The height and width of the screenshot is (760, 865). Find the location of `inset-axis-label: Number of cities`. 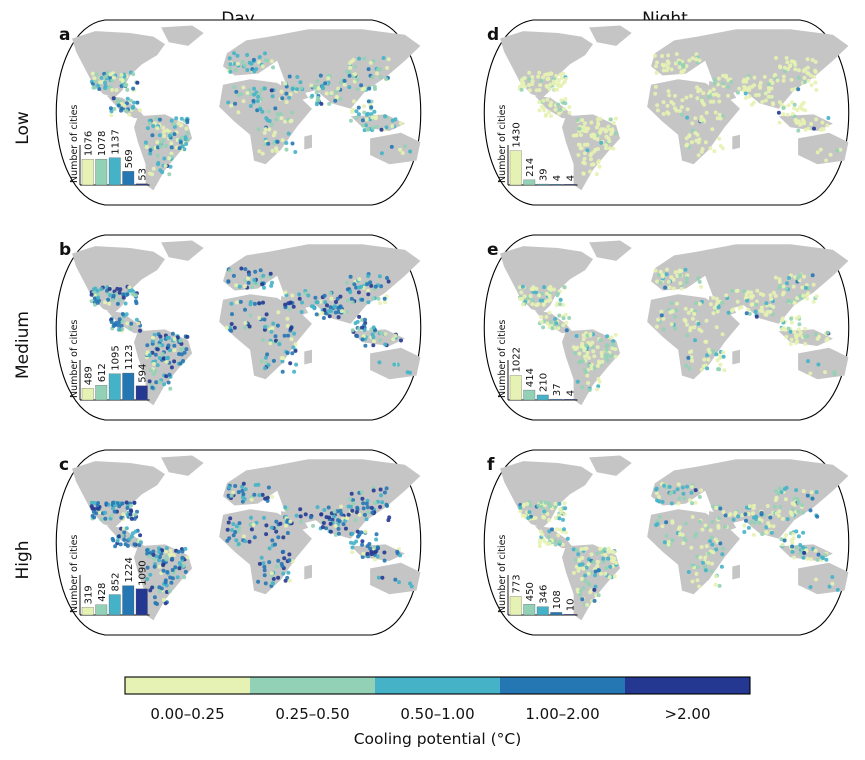

inset-axis-label: Number of cities is located at coordinates (502, 144).